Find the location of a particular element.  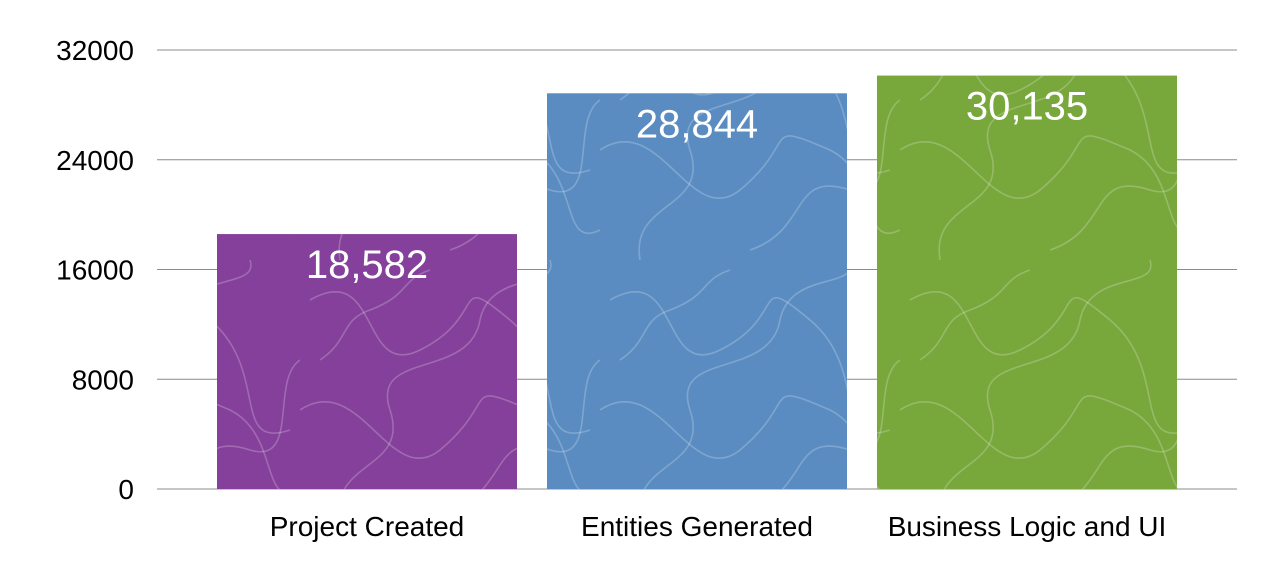

x-category-label: Project Created is located at coordinates (367, 526).